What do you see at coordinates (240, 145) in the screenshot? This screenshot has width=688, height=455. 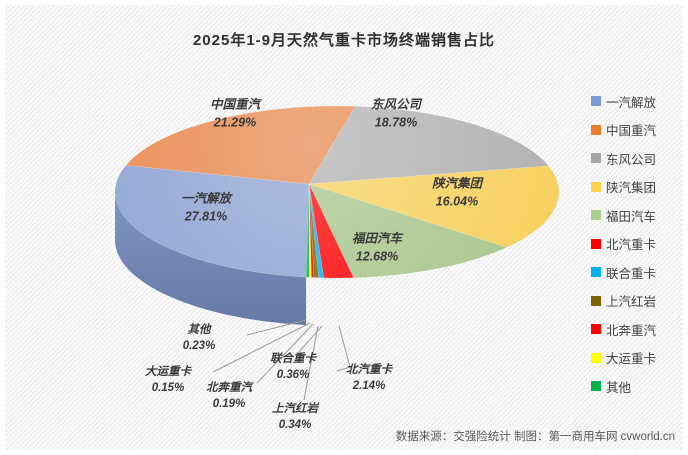 I see `pie-slice-中国重汽` at bounding box center [240, 145].